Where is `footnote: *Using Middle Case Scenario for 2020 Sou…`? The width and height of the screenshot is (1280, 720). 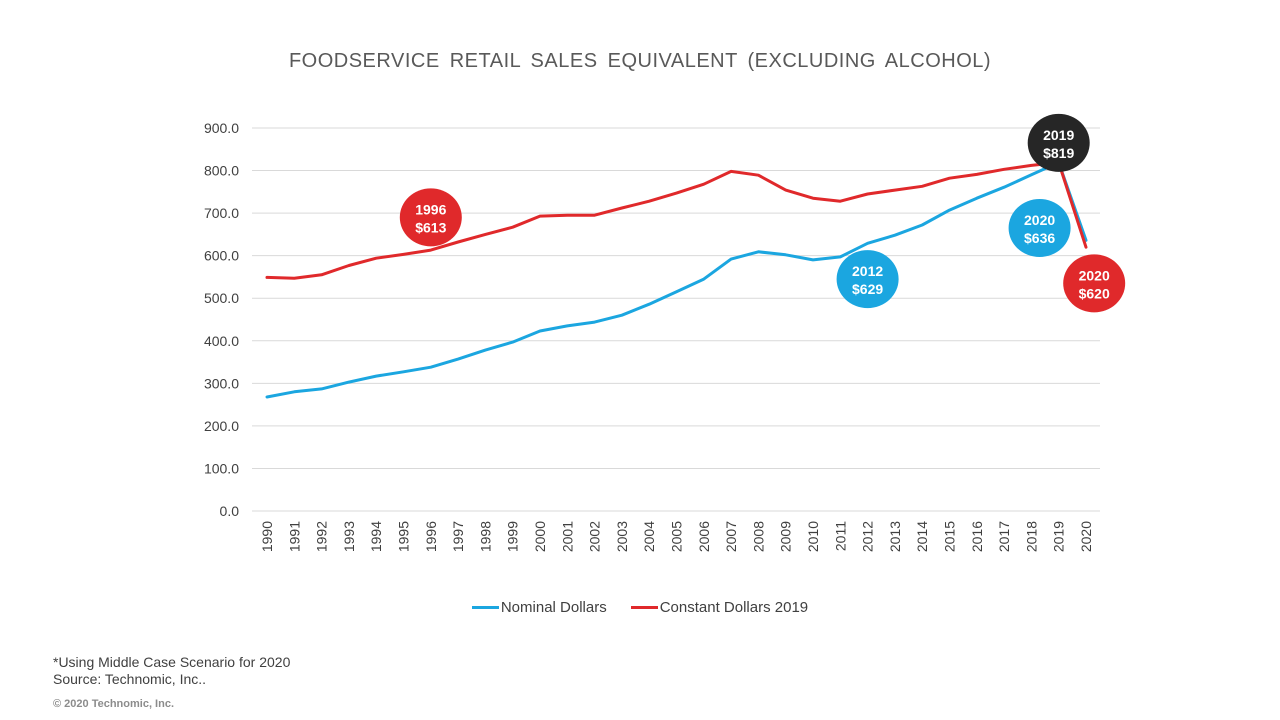 footnote: *Using Middle Case Scenario for 2020 Sou… is located at coordinates (171, 671).